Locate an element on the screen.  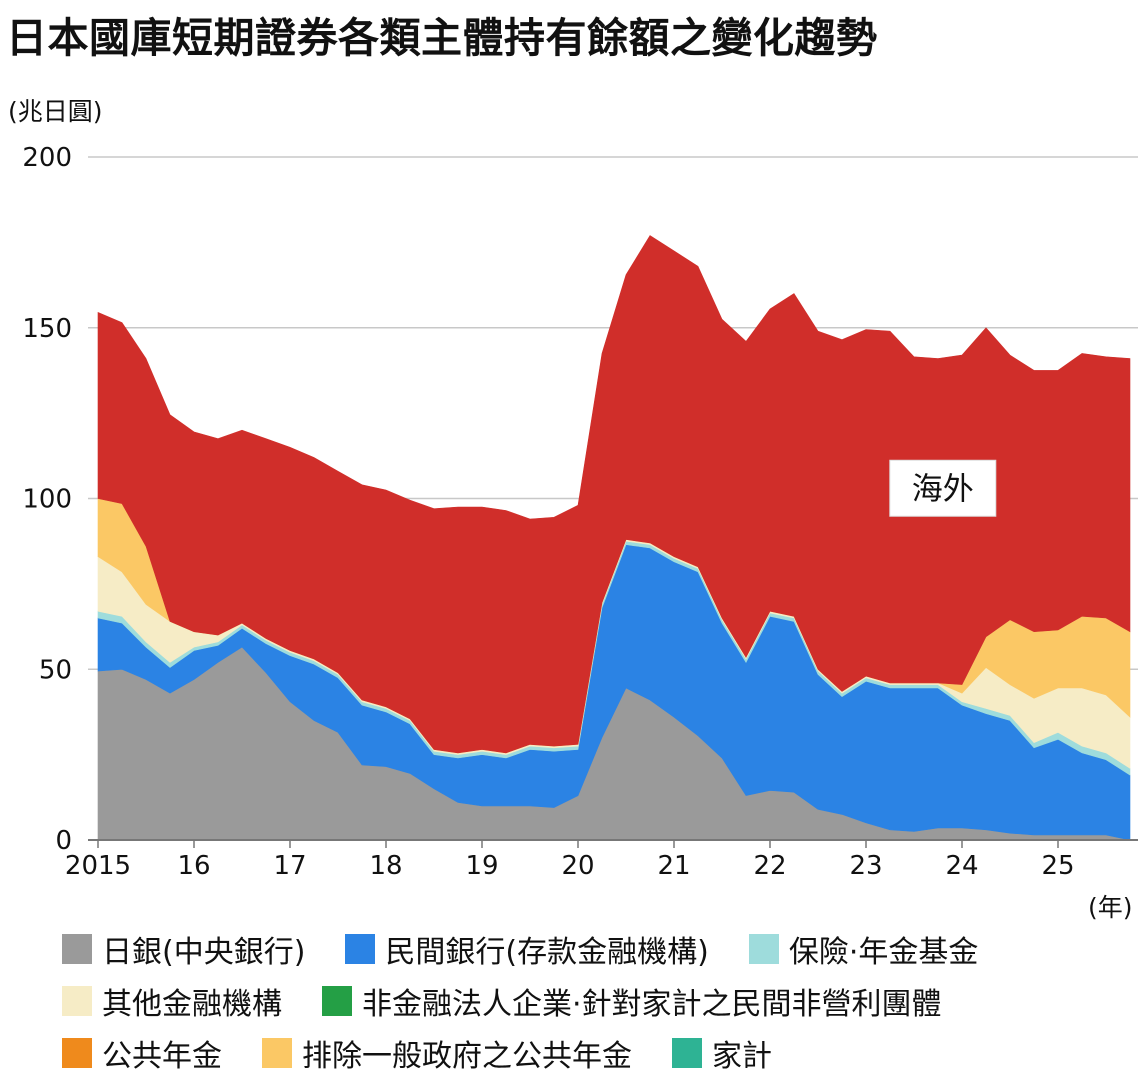
y-axis-unit-label: (兆日圓) is located at coordinates (55, 111).